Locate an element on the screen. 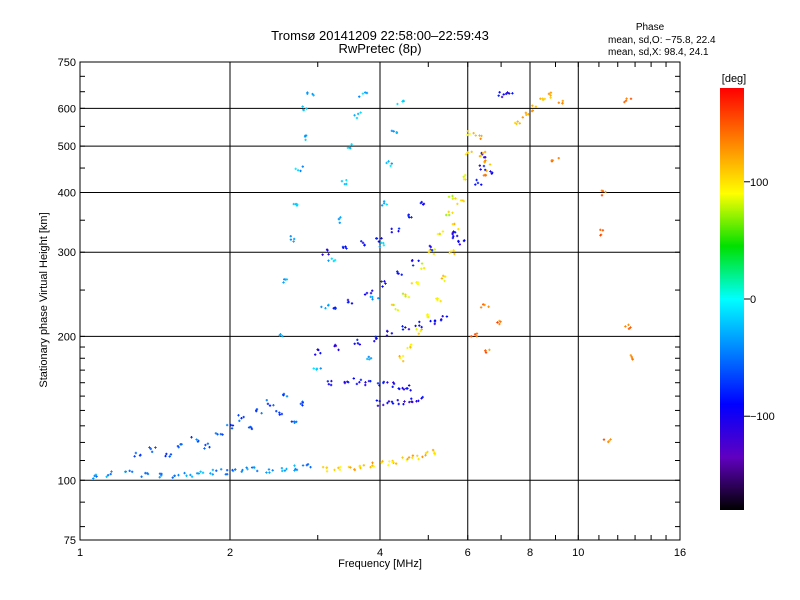 This screenshot has width=800, height=600. y-axis-label: Stationary phase Virtual Height [km] is located at coordinates (44, 299).